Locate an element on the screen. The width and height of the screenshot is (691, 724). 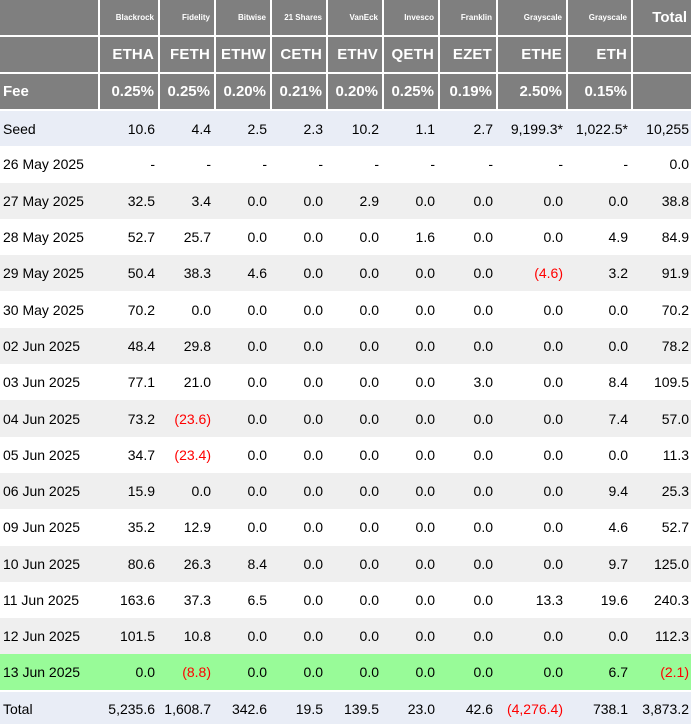
flow-value: (4,276.4) is located at coordinates (532, 706).